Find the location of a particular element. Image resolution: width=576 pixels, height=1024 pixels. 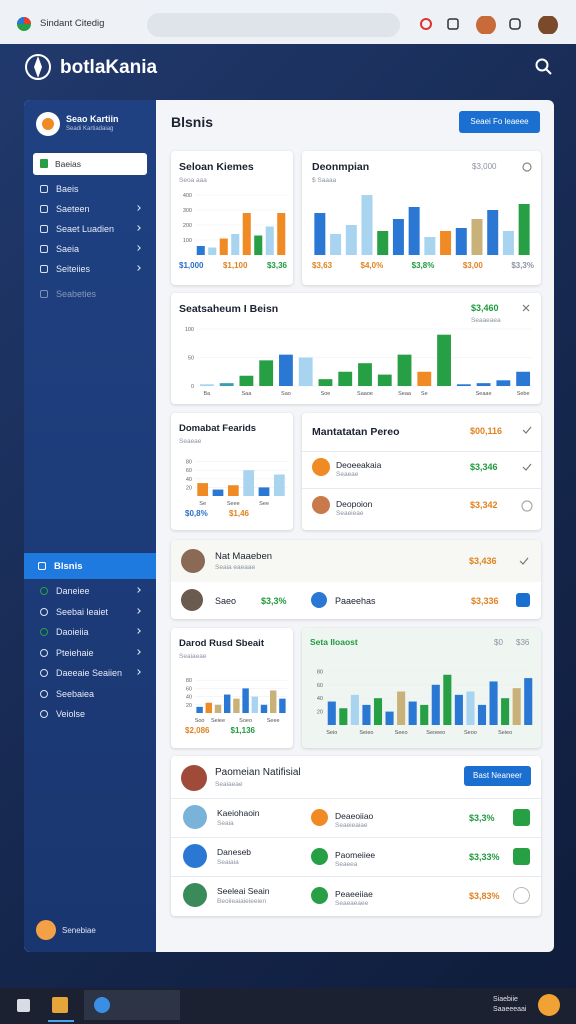

sidebar-footer: Senebiae is located at coordinates (79, 930).